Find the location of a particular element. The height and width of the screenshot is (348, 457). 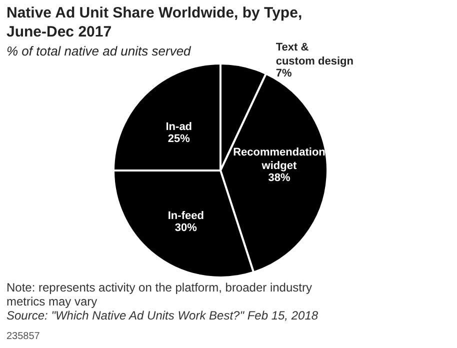

slice-label: Text & custom design is located at coordinates (315, 55).